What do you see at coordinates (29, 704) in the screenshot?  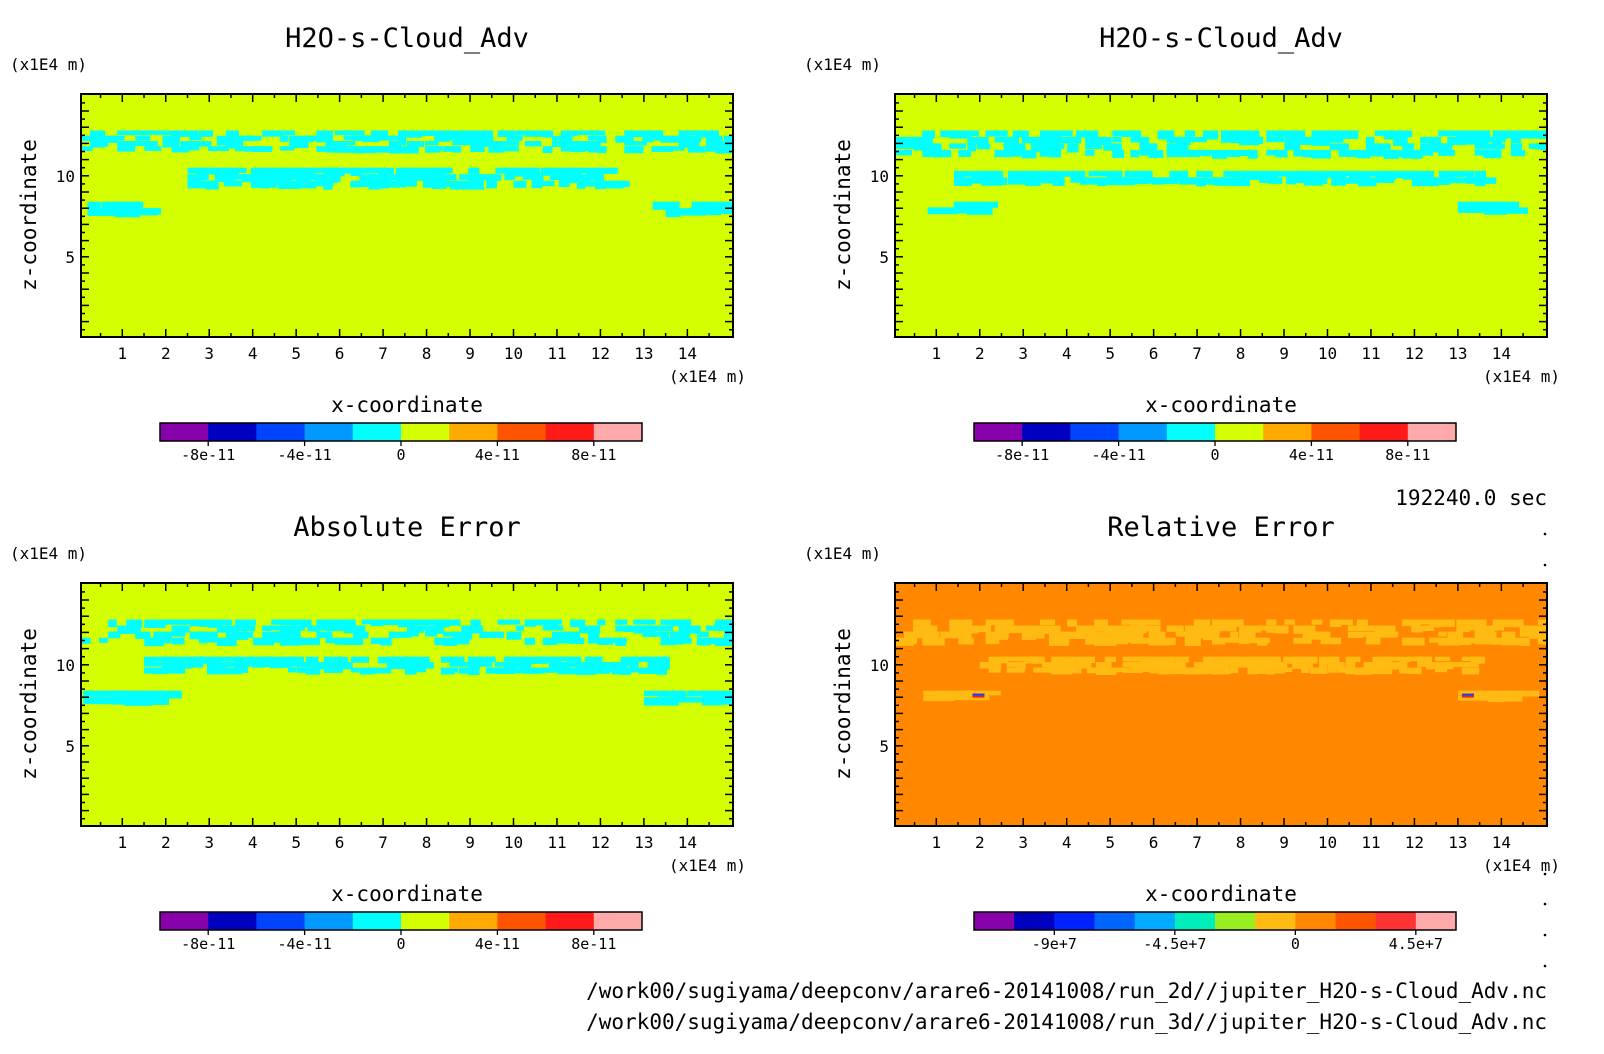 I see `y-axis-label: z-coordinate` at bounding box center [29, 704].